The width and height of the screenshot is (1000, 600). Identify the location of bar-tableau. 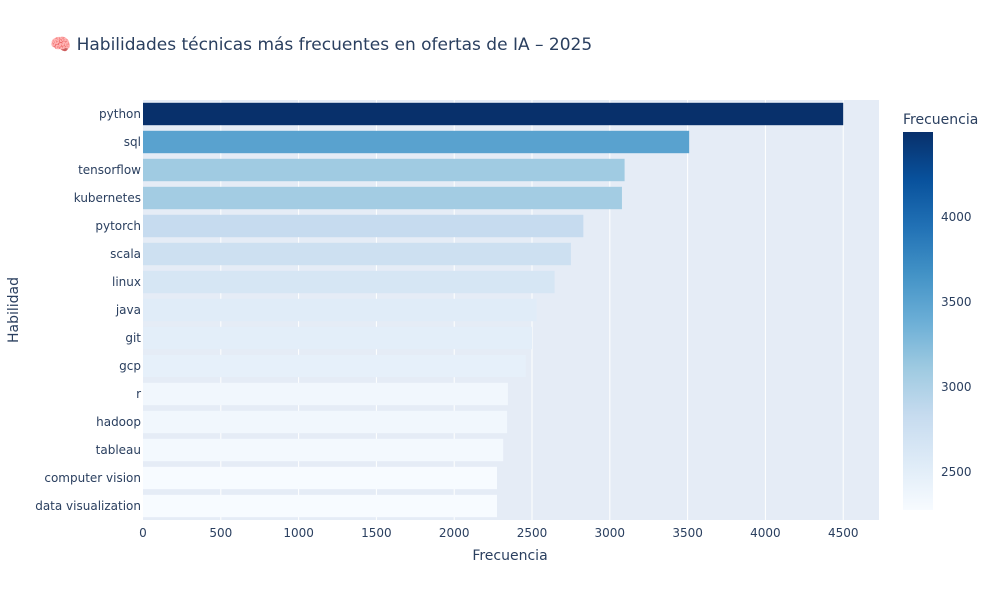
(323, 450).